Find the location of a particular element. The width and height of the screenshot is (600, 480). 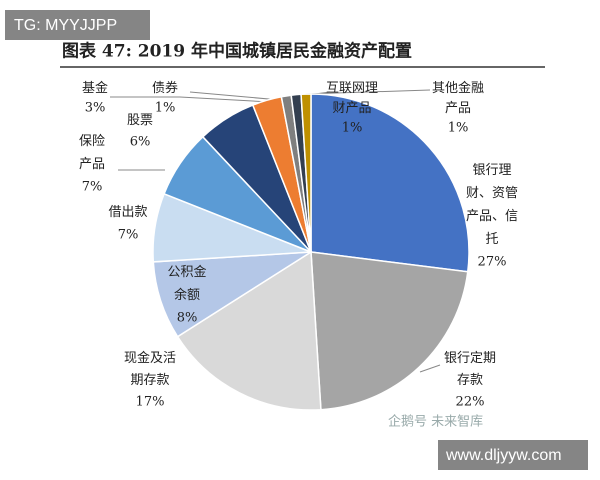

watermark: TG: MYYJJPP is located at coordinates (65, 25).